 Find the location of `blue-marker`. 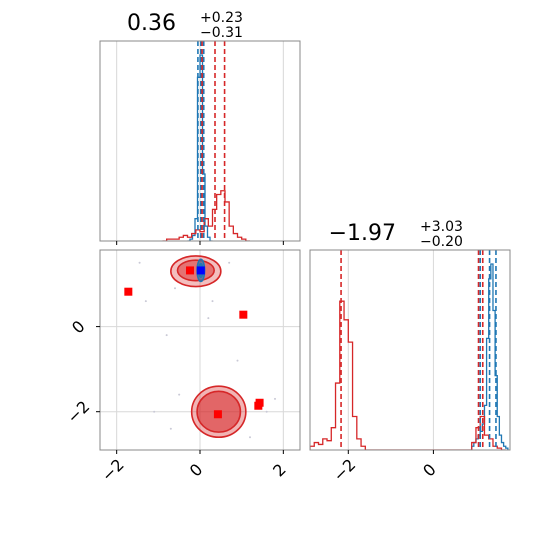

blue-marker is located at coordinates (200, 270).